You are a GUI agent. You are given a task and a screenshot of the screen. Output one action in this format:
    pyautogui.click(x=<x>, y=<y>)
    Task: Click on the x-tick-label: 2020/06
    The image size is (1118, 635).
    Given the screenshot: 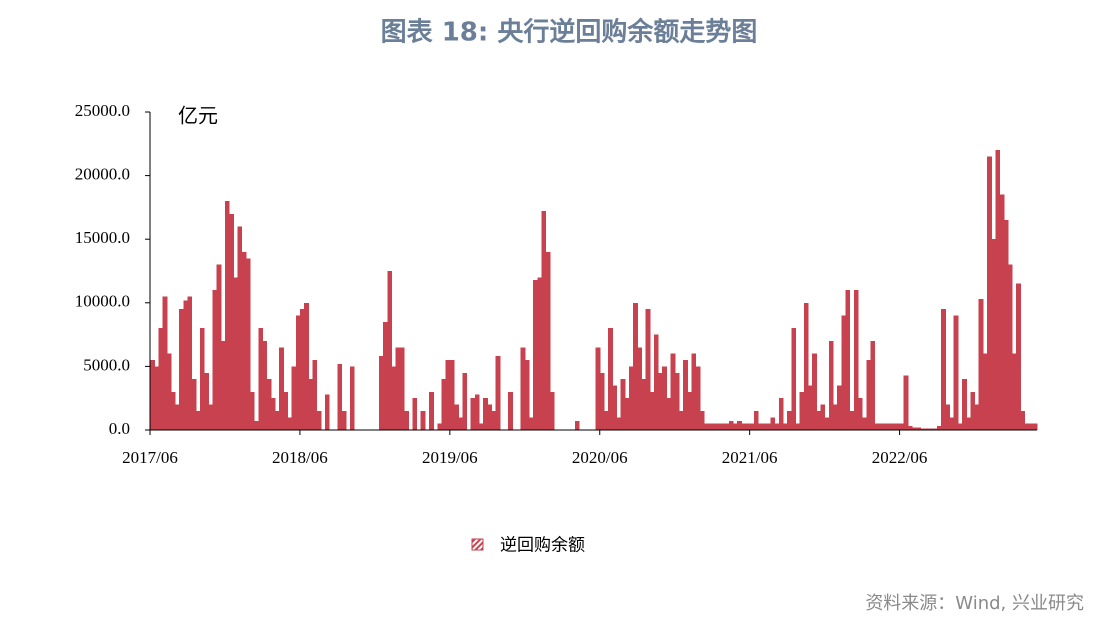 What is the action you would take?
    pyautogui.click(x=600, y=457)
    